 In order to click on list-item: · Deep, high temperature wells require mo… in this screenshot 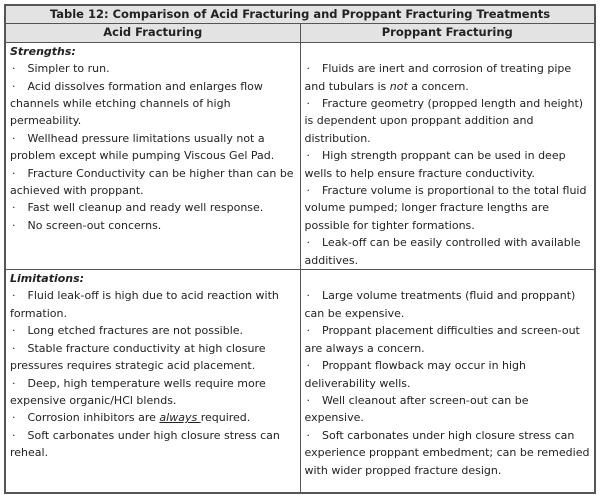, I will do `click(153, 392)`.